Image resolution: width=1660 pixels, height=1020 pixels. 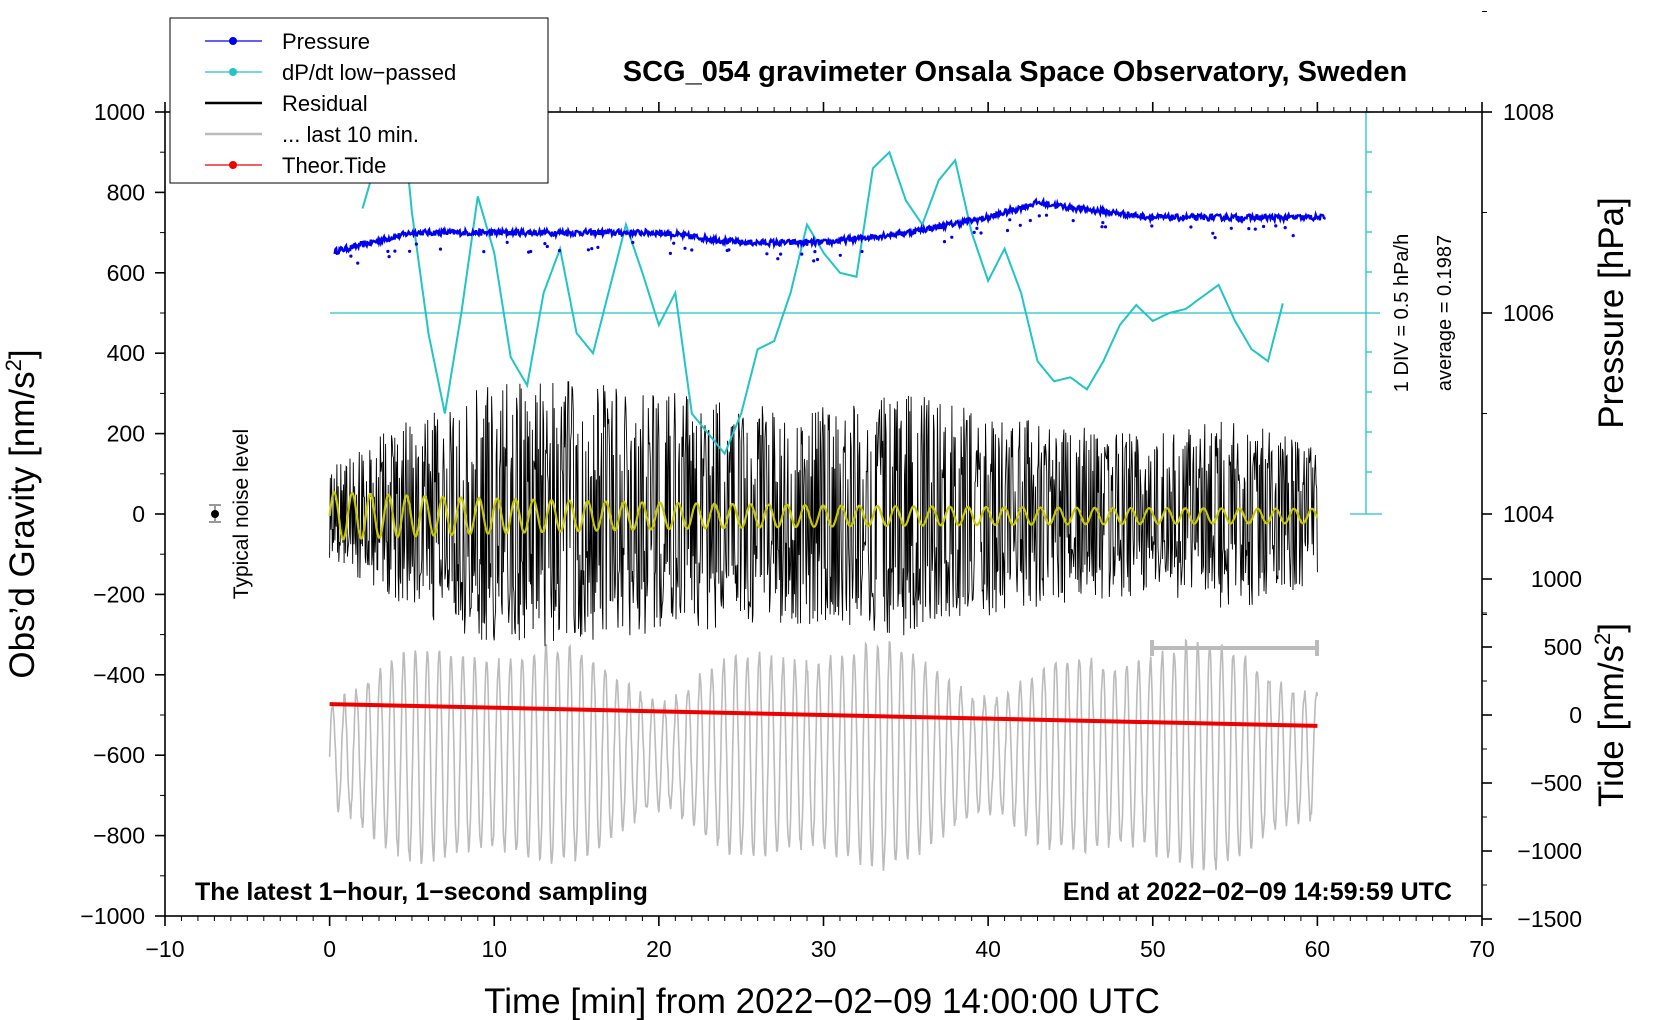 I want to click on tide-axis-label-sup: 2, so click(x=1602, y=639).